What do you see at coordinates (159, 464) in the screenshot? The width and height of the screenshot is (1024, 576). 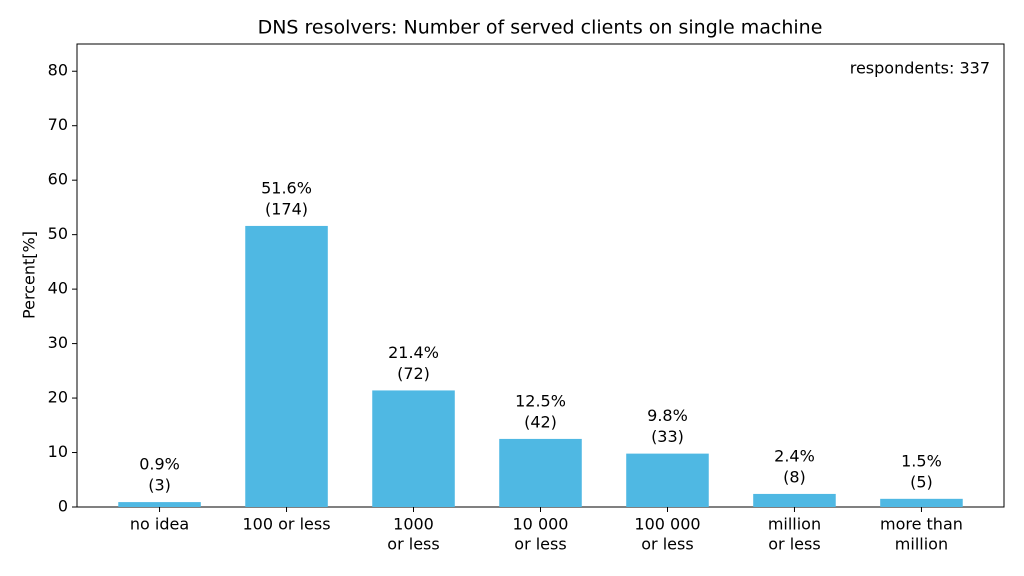 I see `value-label: 0.9%` at bounding box center [159, 464].